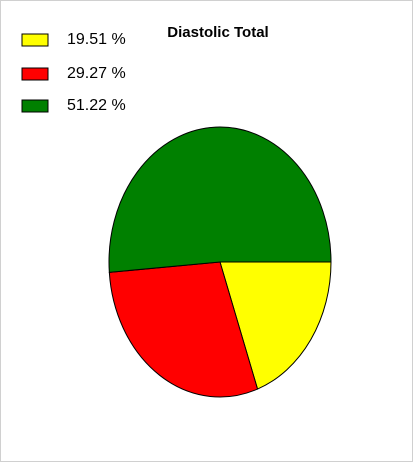  What do you see at coordinates (96, 105) in the screenshot?
I see `legend-label: 51.22 %` at bounding box center [96, 105].